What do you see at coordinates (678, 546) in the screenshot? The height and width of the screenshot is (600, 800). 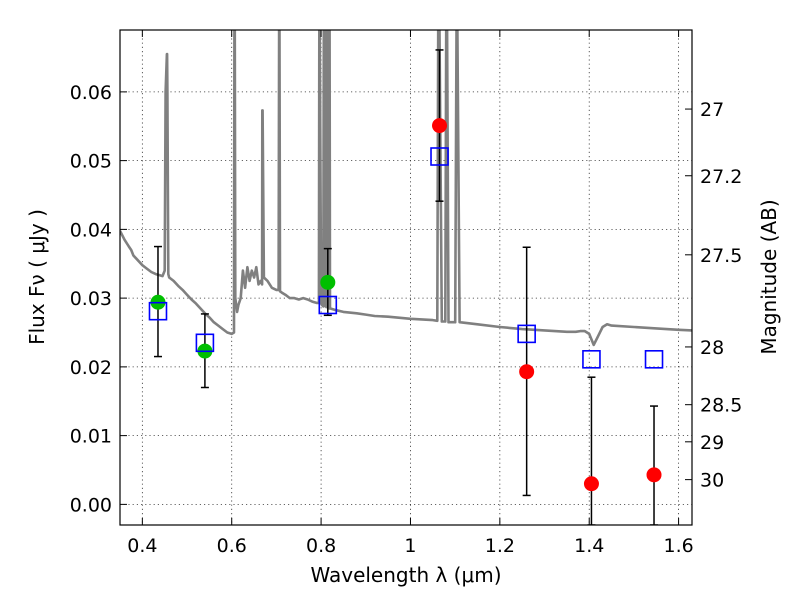 I see `x-tick-label: 1.6` at bounding box center [678, 546].